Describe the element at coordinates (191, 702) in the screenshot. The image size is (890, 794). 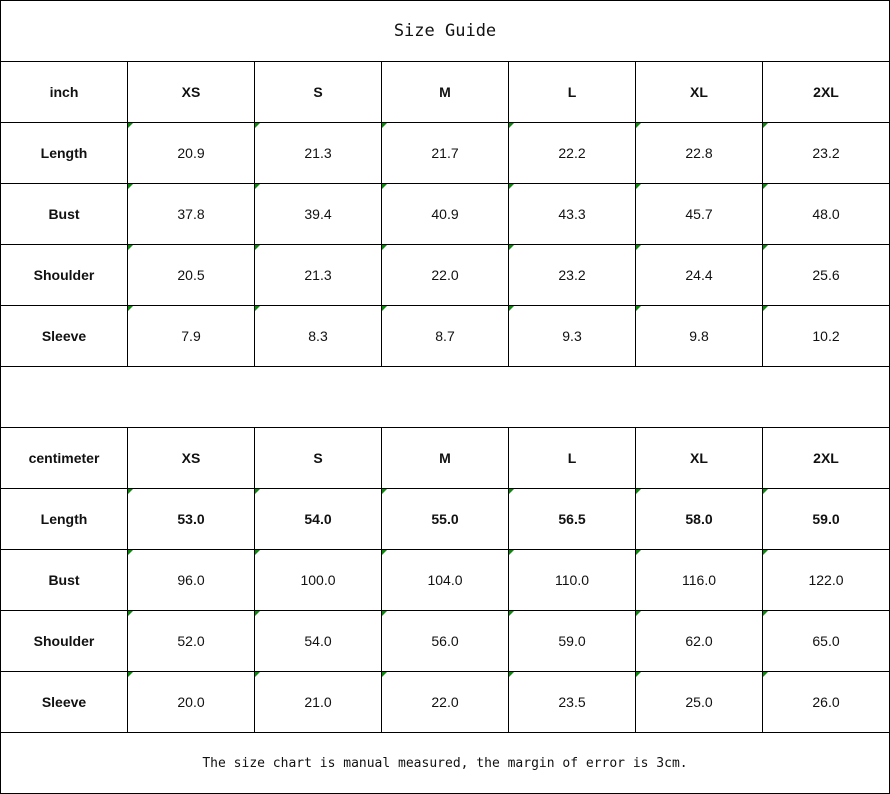
I see `value-cell: 20.0` at that location.